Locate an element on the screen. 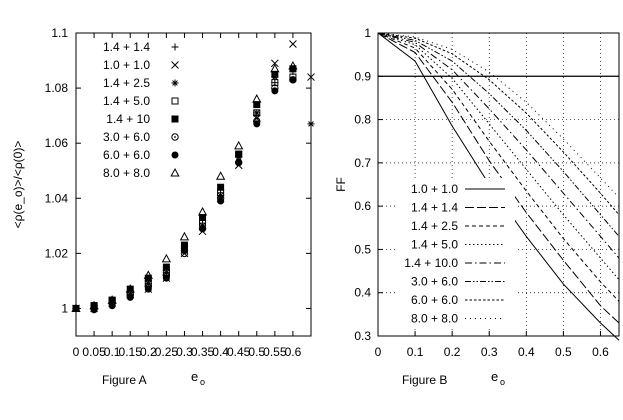 The image size is (623, 420). legend-label-a: 6.0 + 6.0 is located at coordinates (126, 155).